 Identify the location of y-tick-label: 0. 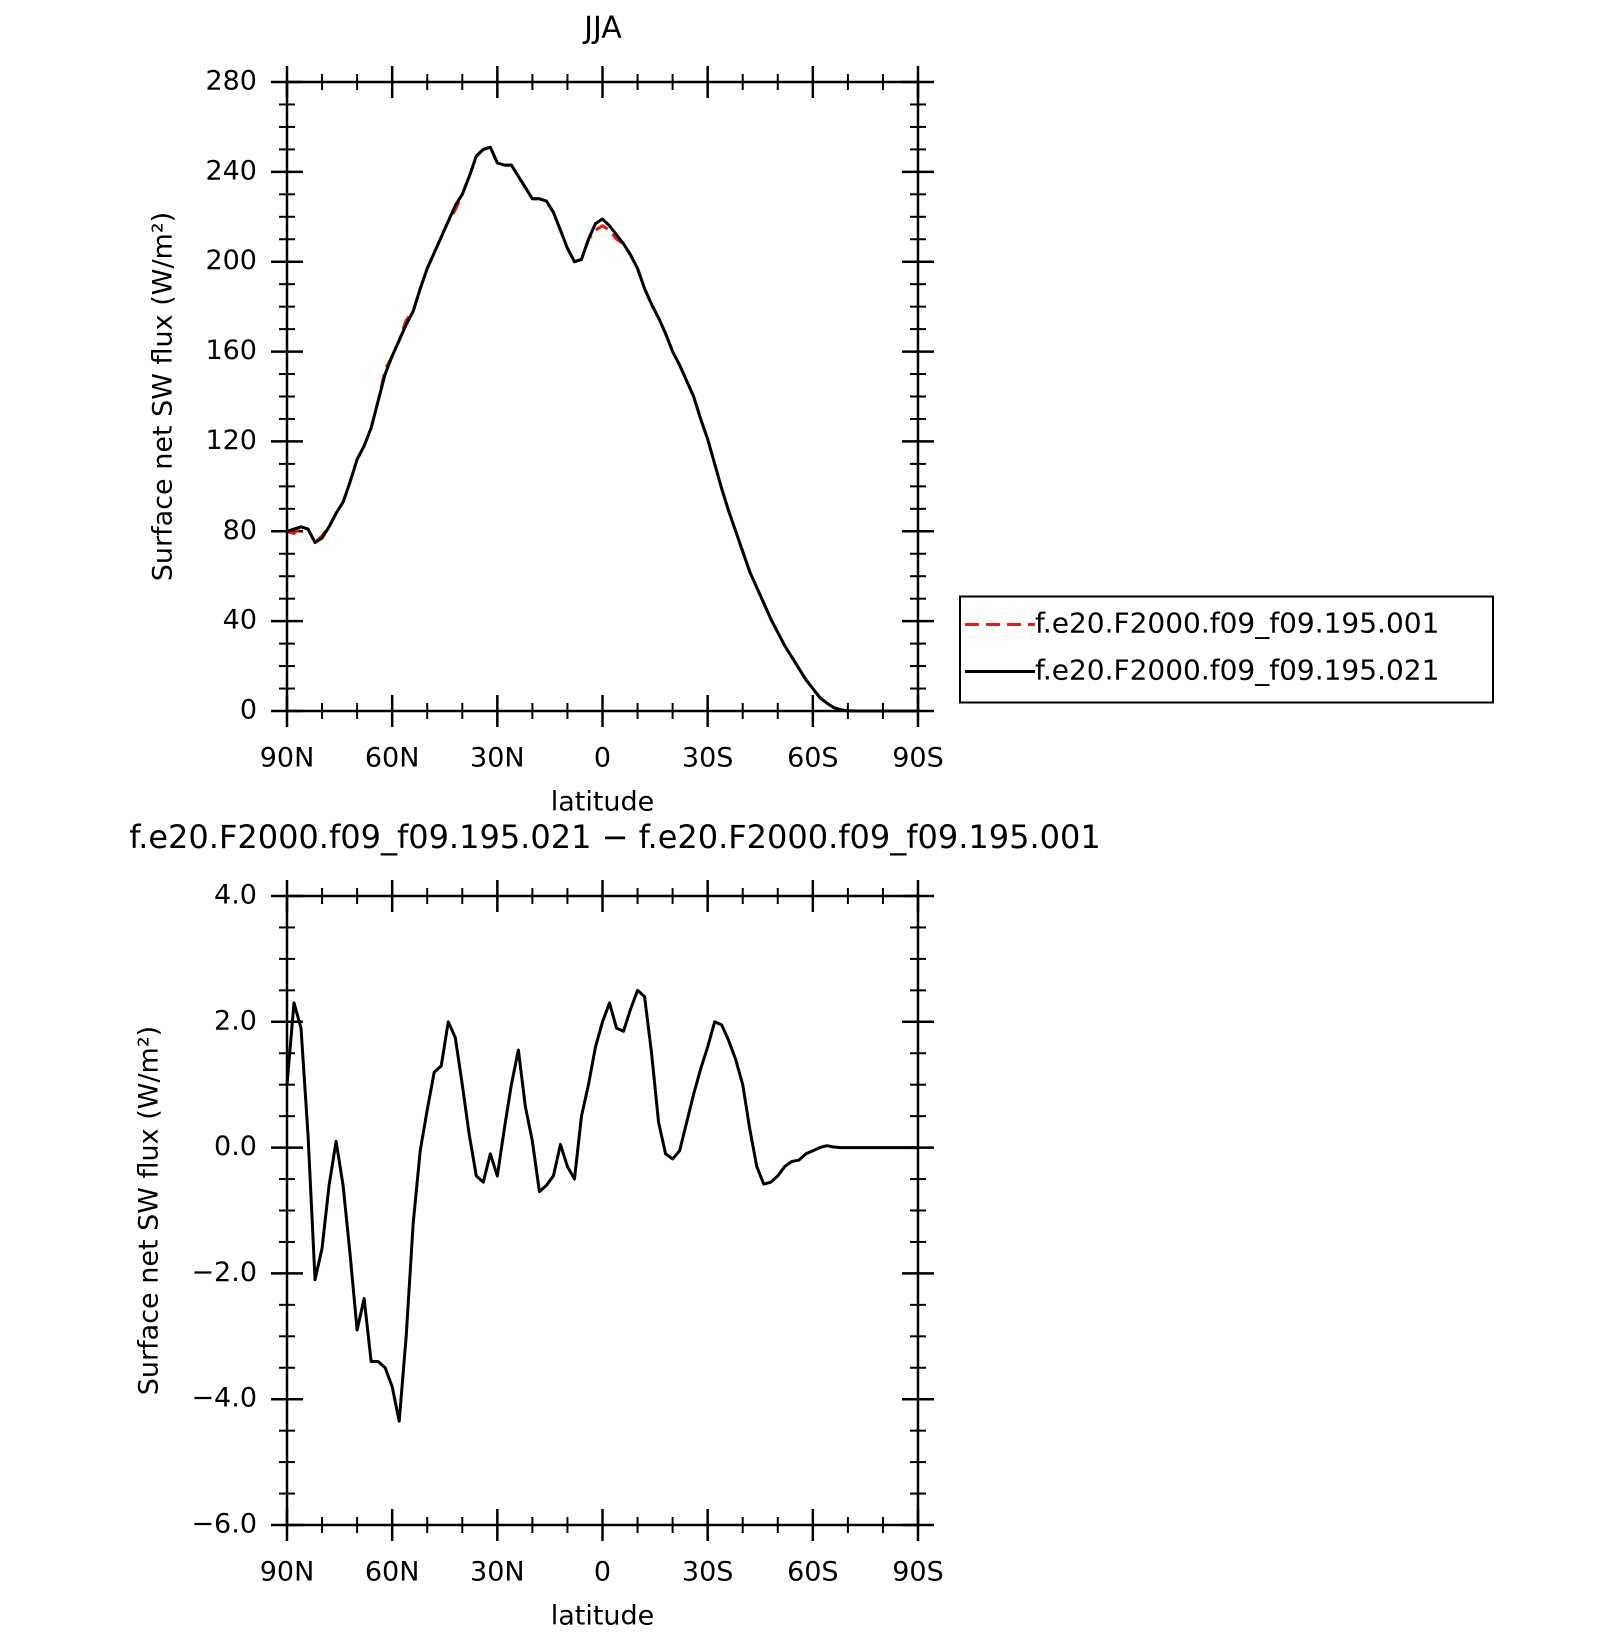
(248, 710).